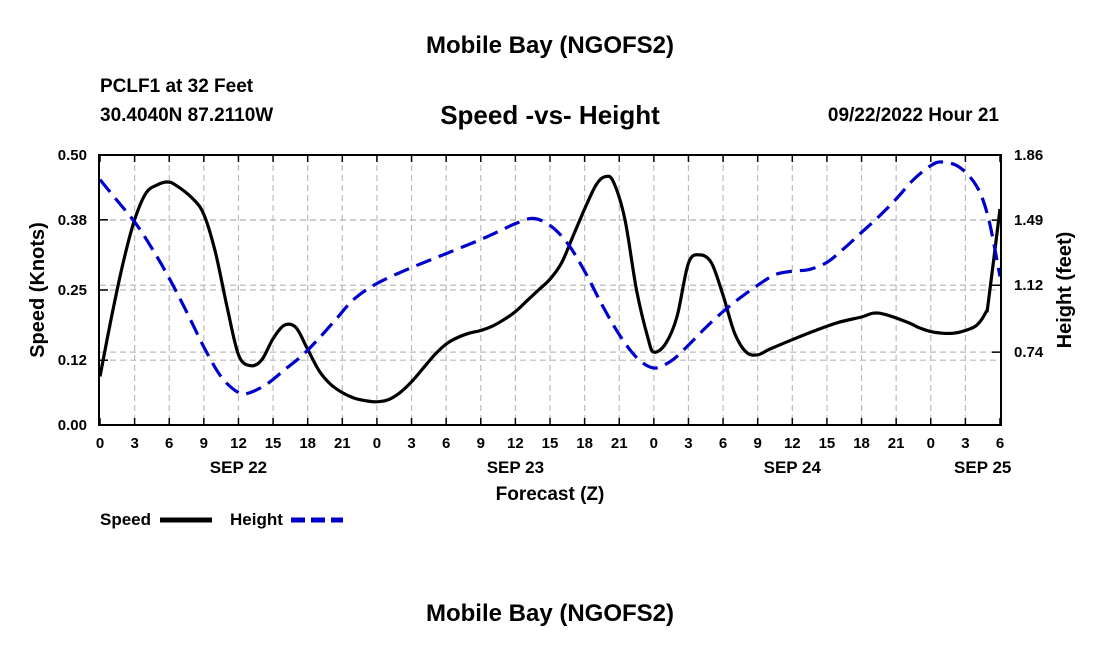 Image resolution: width=1100 pixels, height=650 pixels. I want to click on y-tick-label: 0.00, so click(72, 425).